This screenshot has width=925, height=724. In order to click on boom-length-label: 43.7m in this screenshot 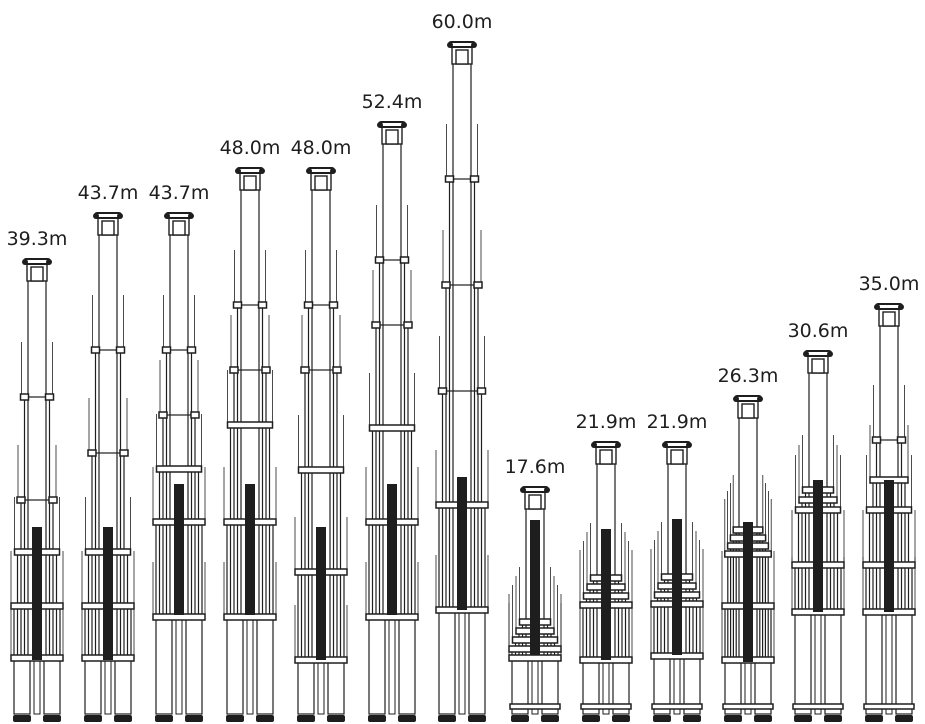, I will do `click(108, 193)`.